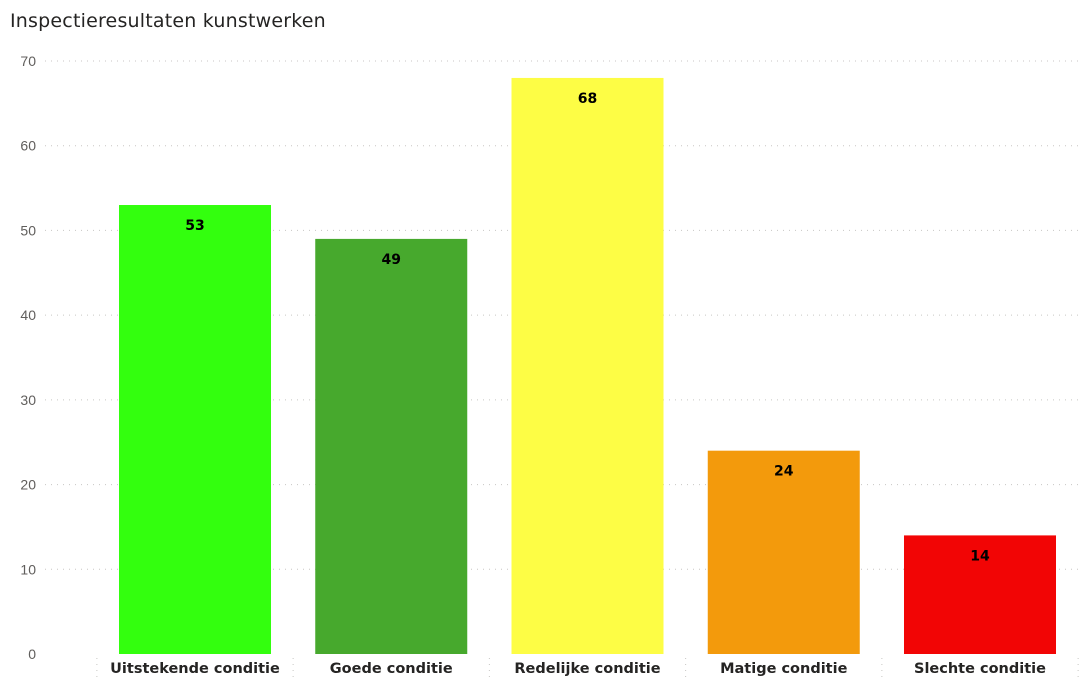  I want to click on x-tick-label: Redelijke conditie, so click(587, 669).